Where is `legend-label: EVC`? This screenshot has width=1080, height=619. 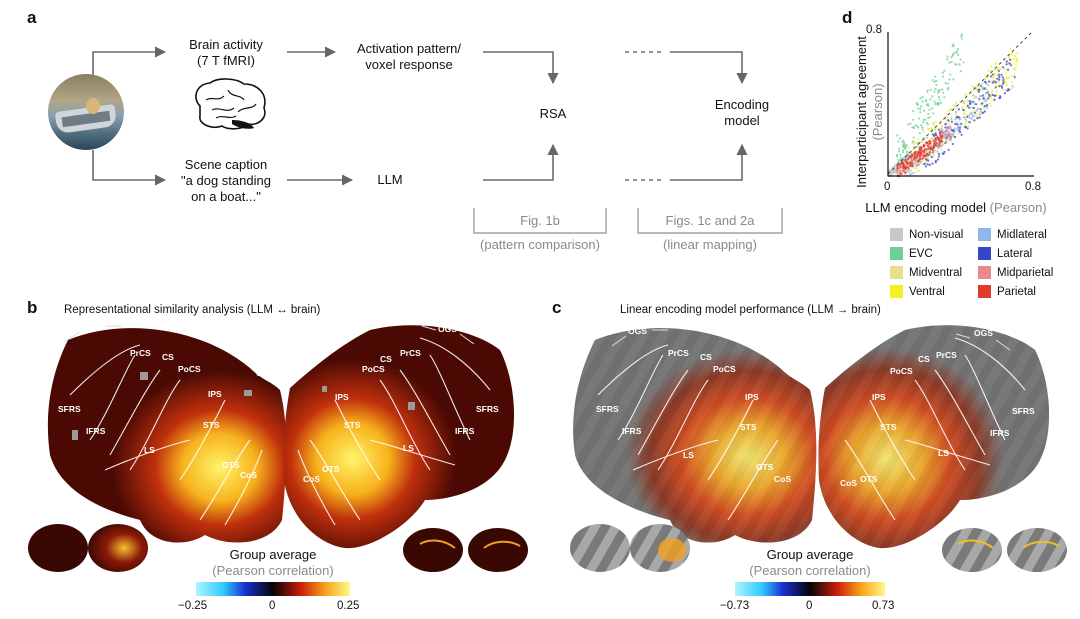 legend-label: EVC is located at coordinates (921, 253).